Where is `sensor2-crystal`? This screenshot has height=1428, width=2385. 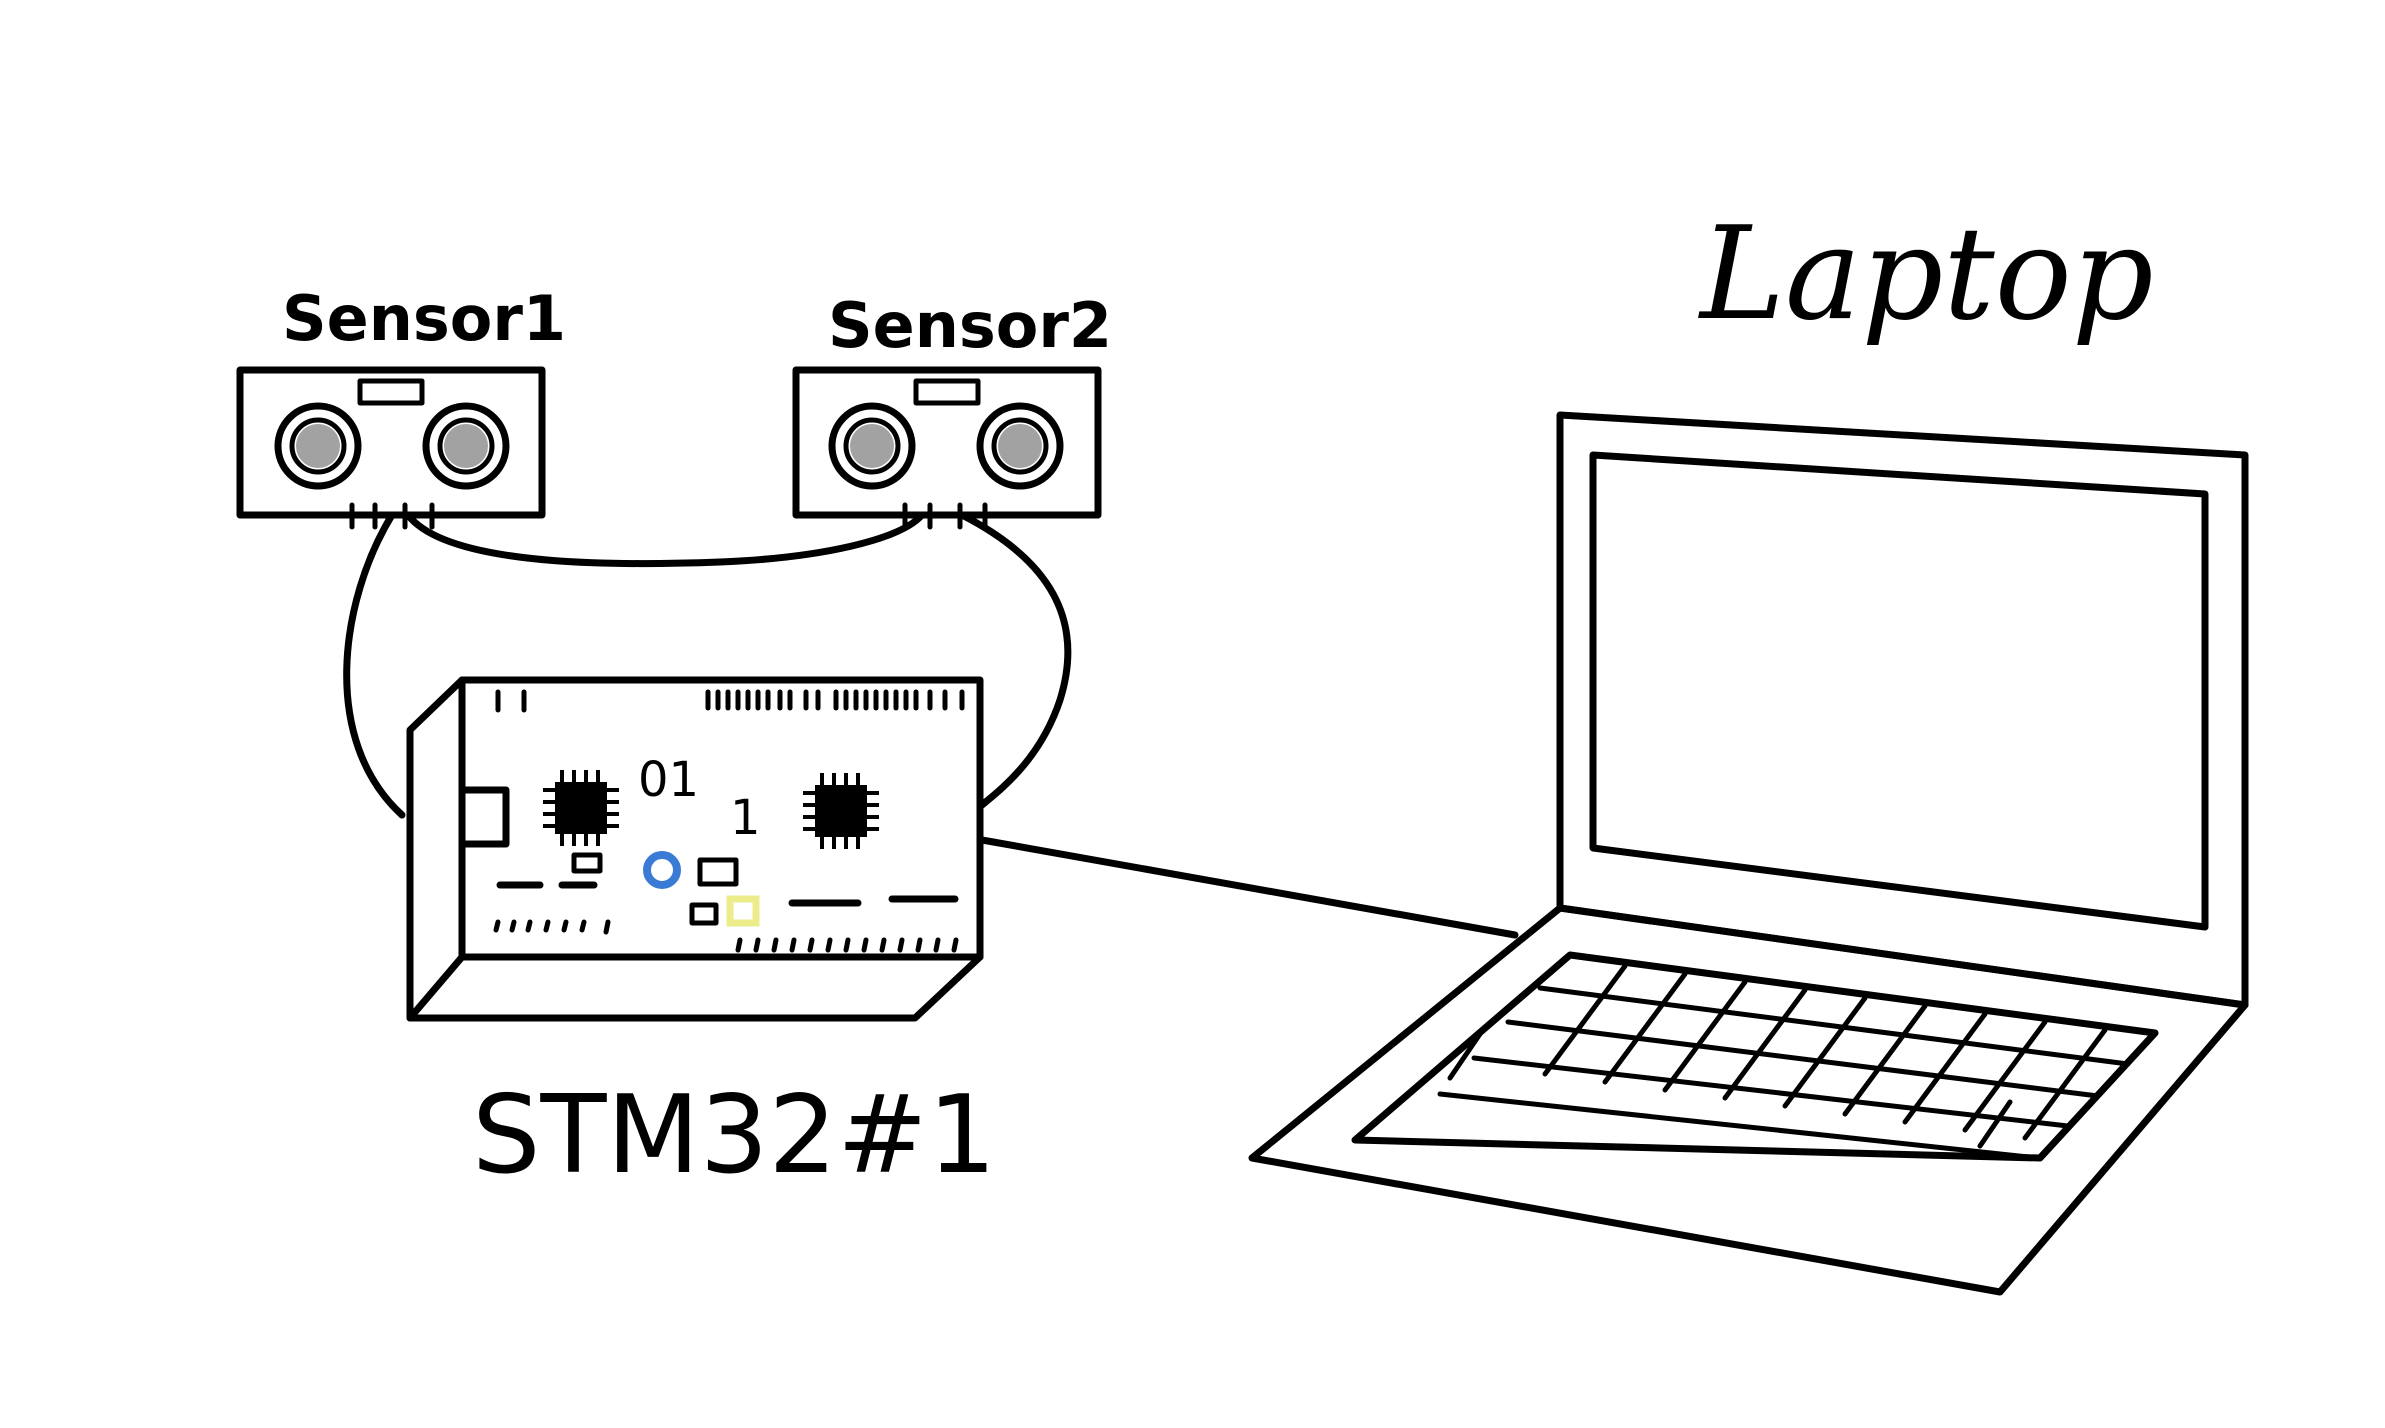
sensor2-crystal is located at coordinates (947, 392).